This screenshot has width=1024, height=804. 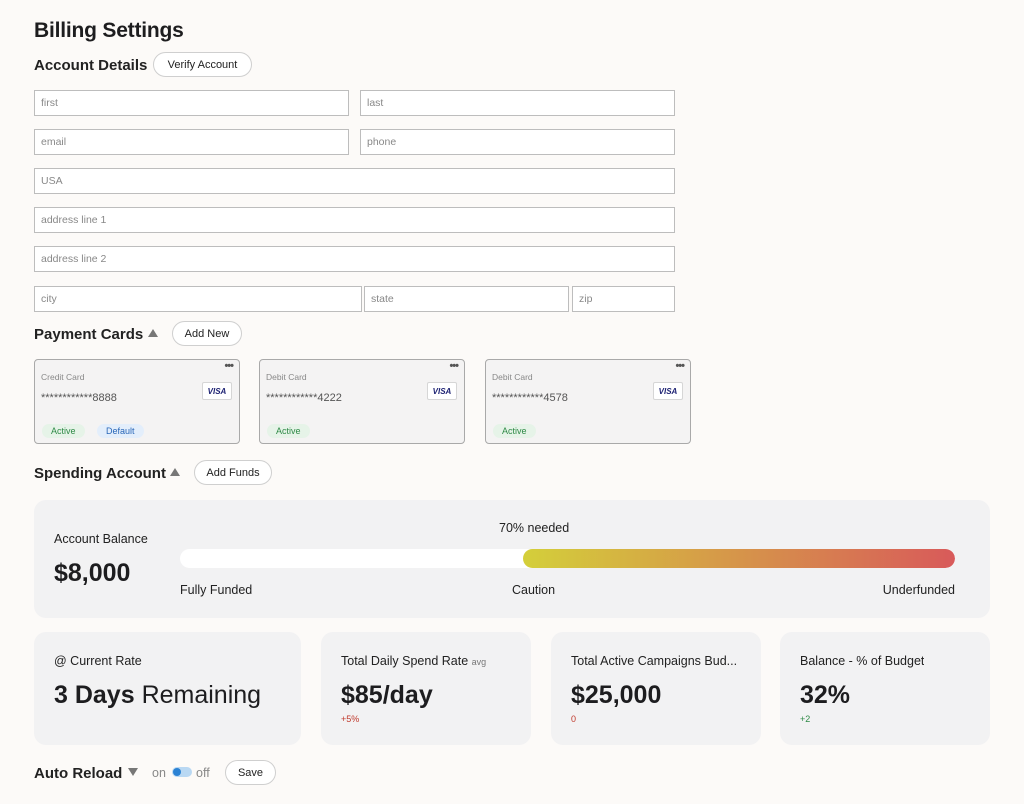 What do you see at coordinates (182, 772) in the screenshot?
I see `auto-reload-toggle` at bounding box center [182, 772].